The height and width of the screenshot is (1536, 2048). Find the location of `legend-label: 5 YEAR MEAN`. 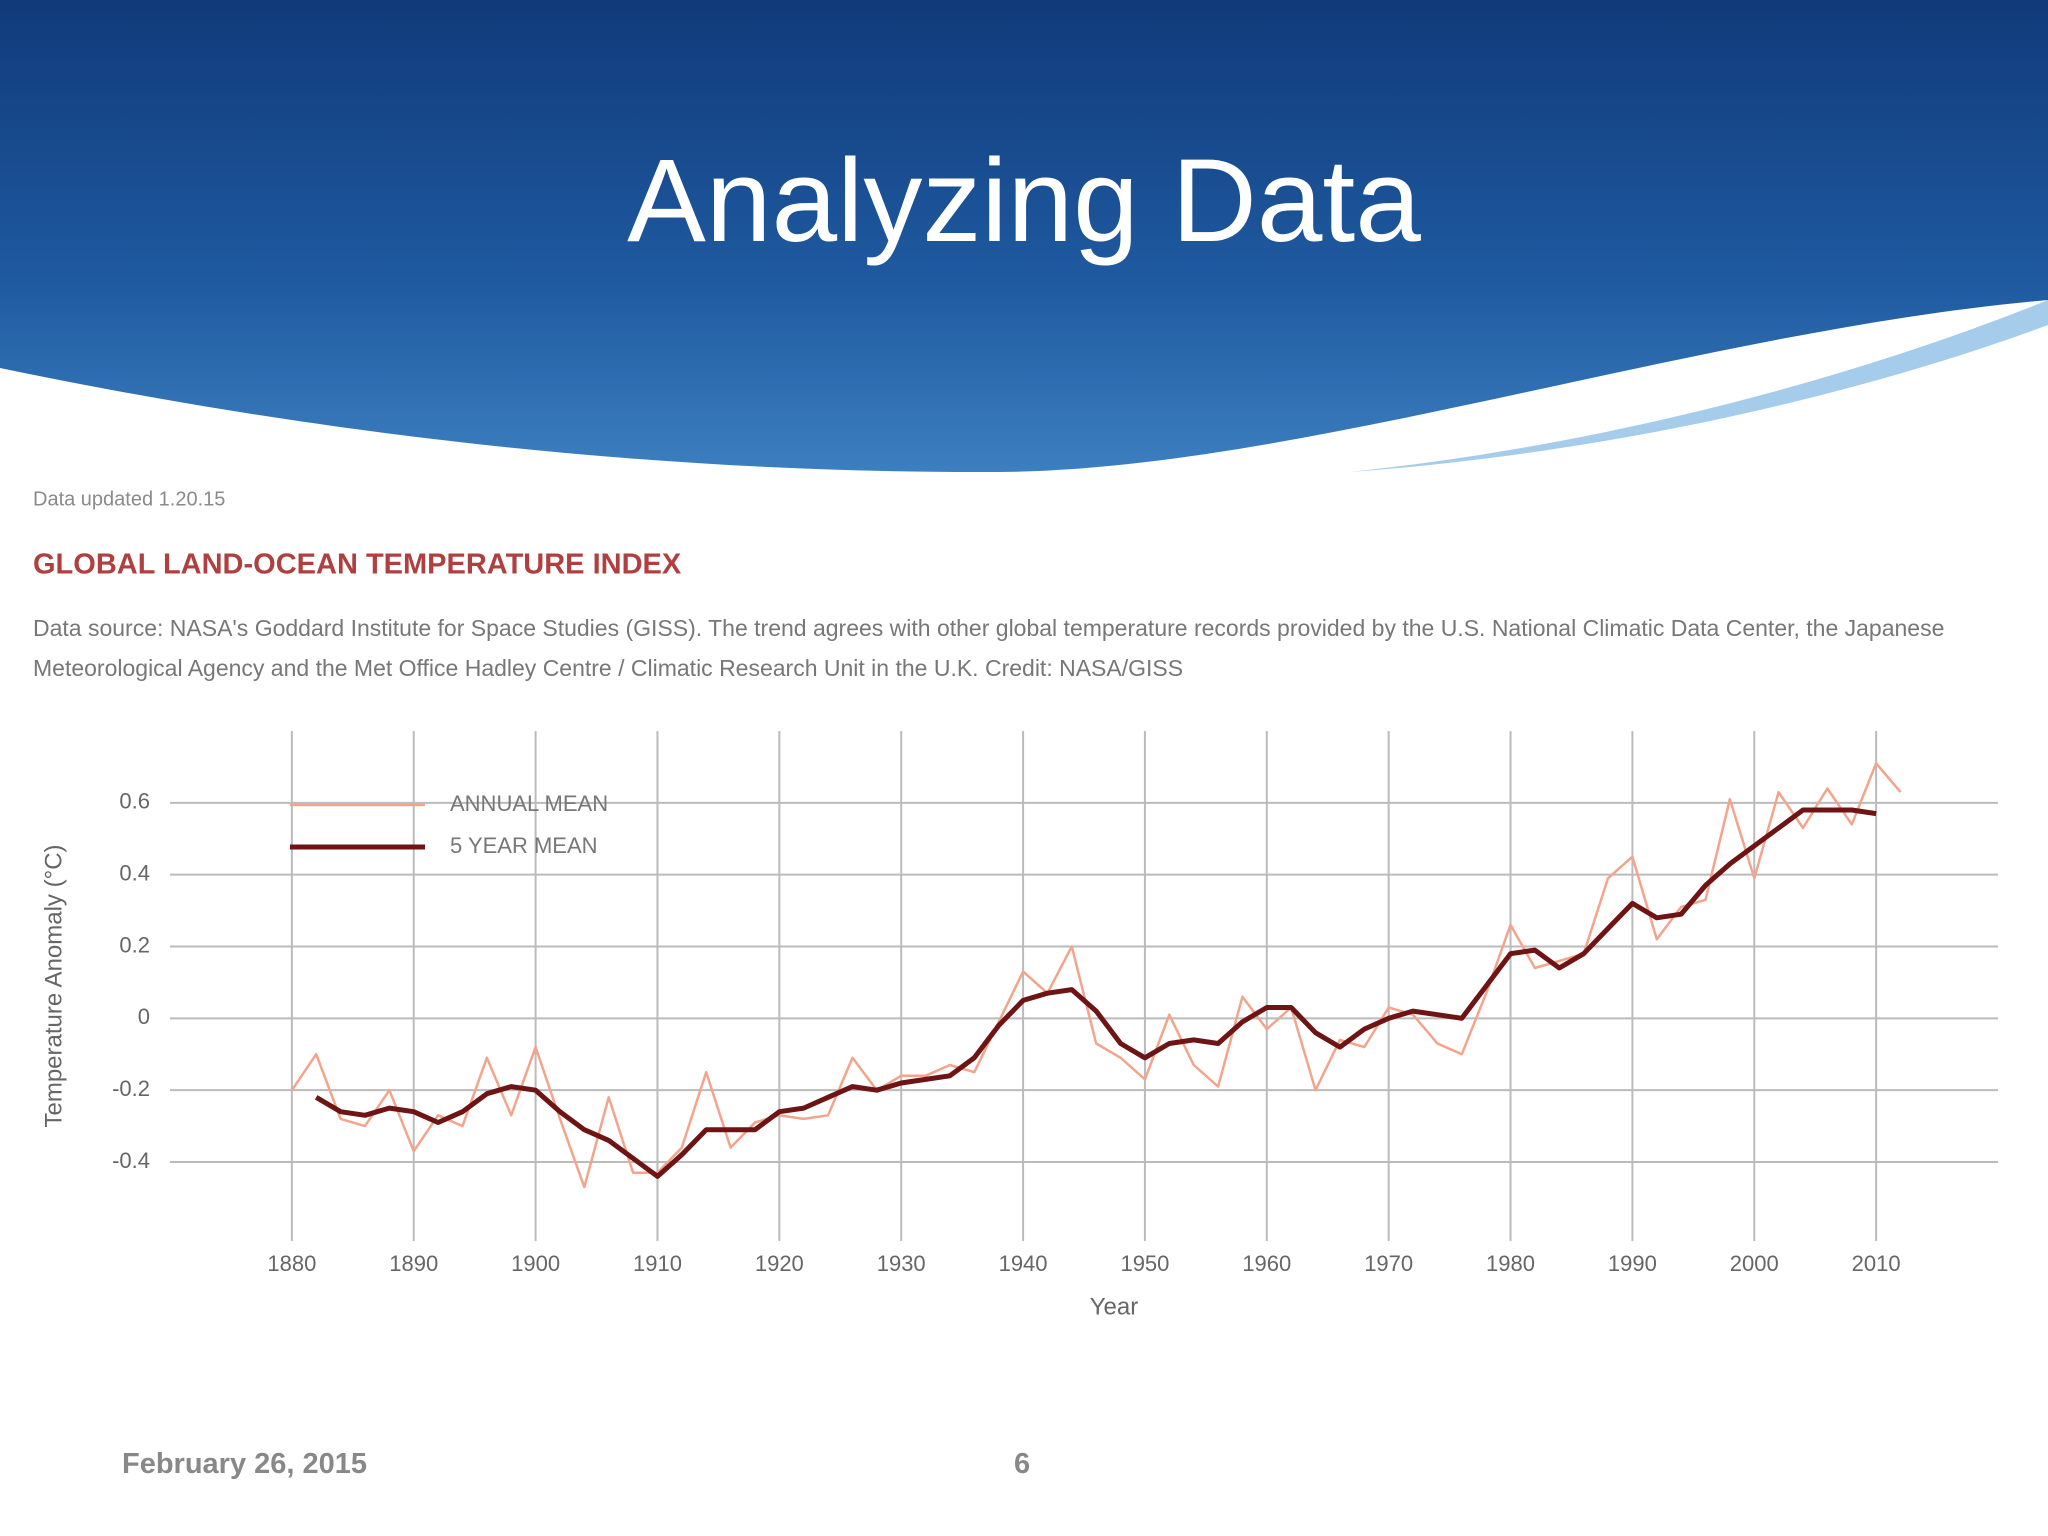

legend-label: 5 YEAR MEAN is located at coordinates (524, 845).